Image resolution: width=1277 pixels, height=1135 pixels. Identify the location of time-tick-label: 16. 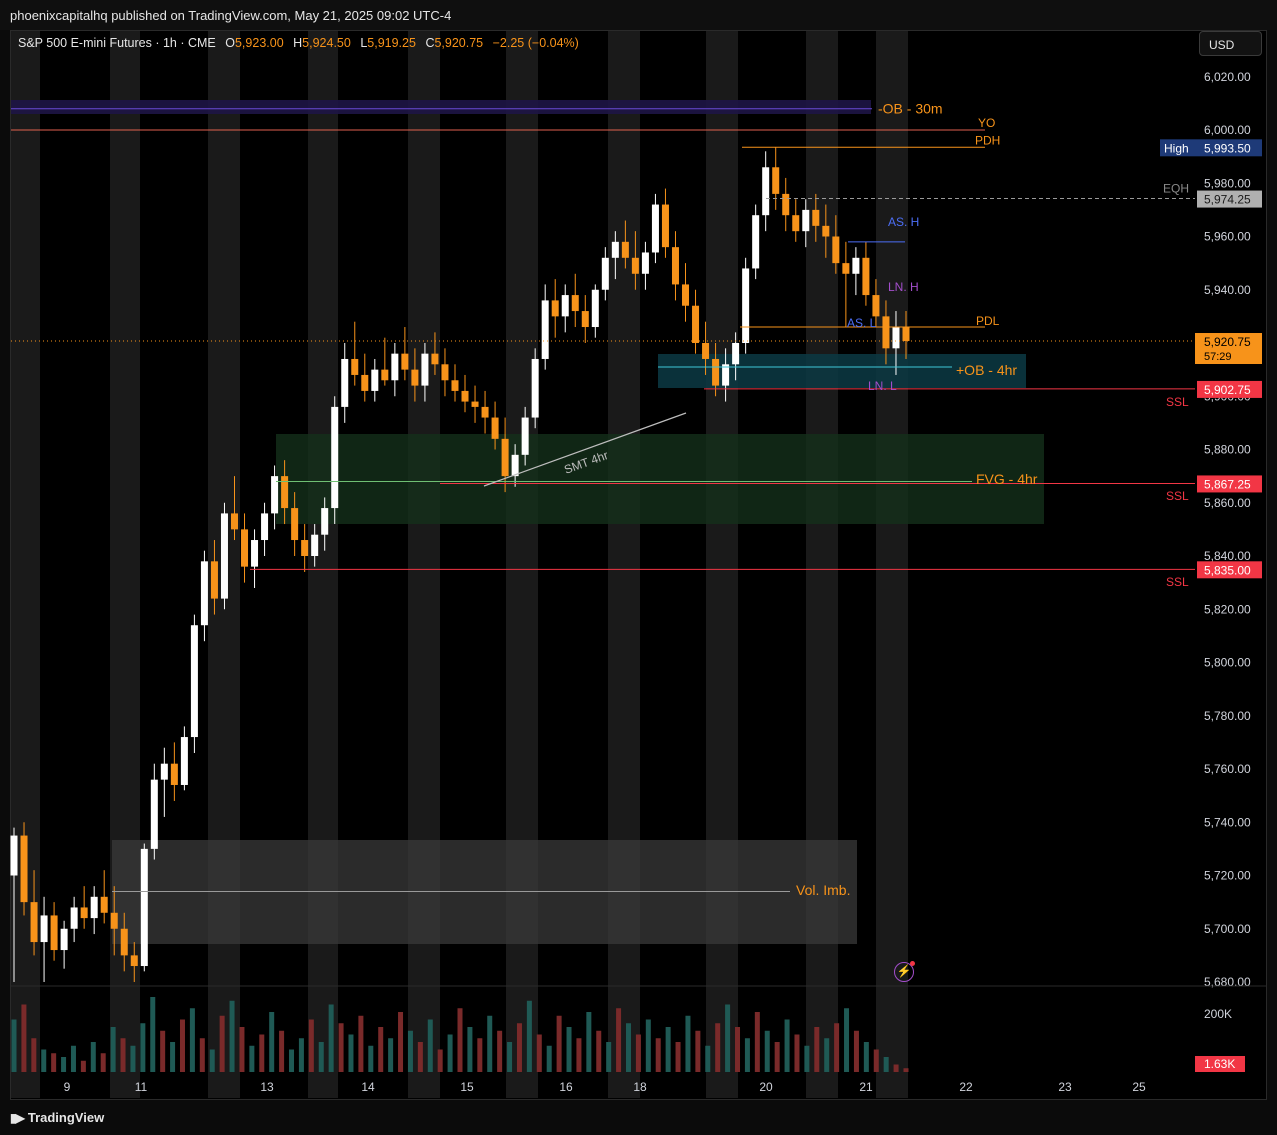
(566, 1087).